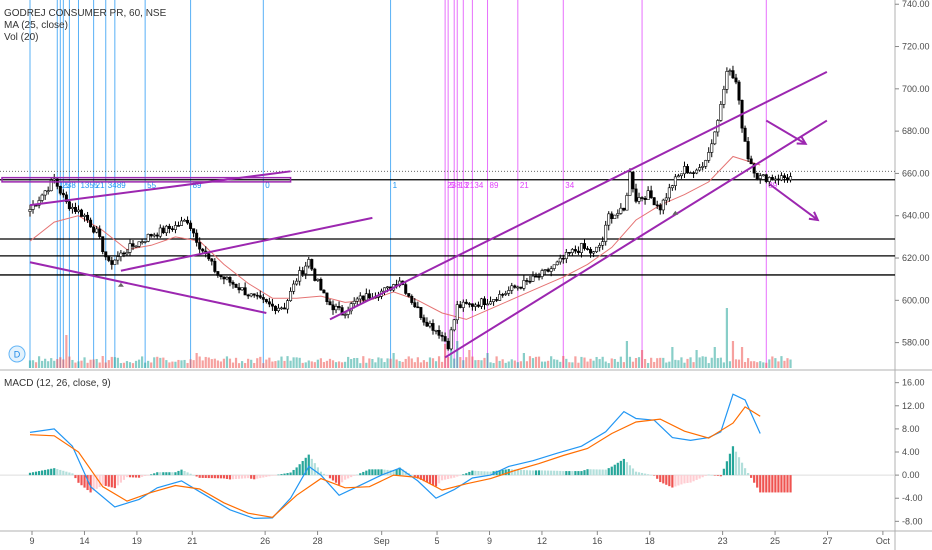 The image size is (932, 550). What do you see at coordinates (120, 284) in the screenshot?
I see `signal-marker` at bounding box center [120, 284].